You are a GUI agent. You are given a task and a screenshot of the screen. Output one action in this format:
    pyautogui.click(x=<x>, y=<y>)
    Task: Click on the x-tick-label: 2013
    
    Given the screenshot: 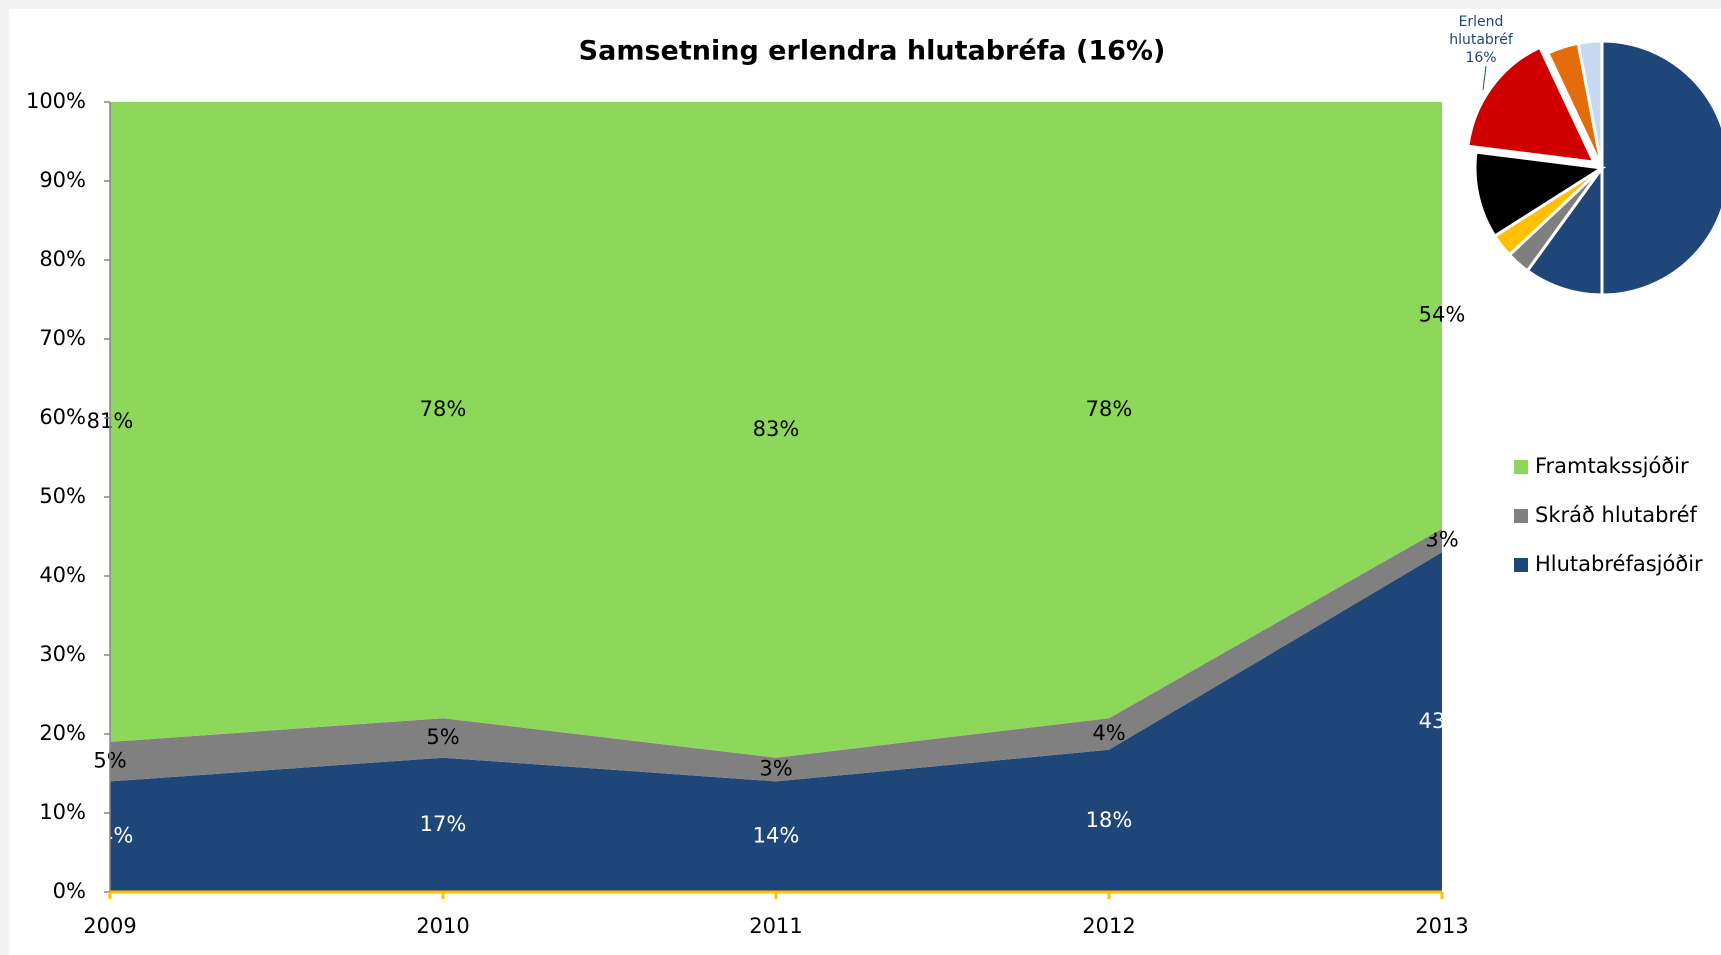 What is the action you would take?
    pyautogui.click(x=1441, y=926)
    